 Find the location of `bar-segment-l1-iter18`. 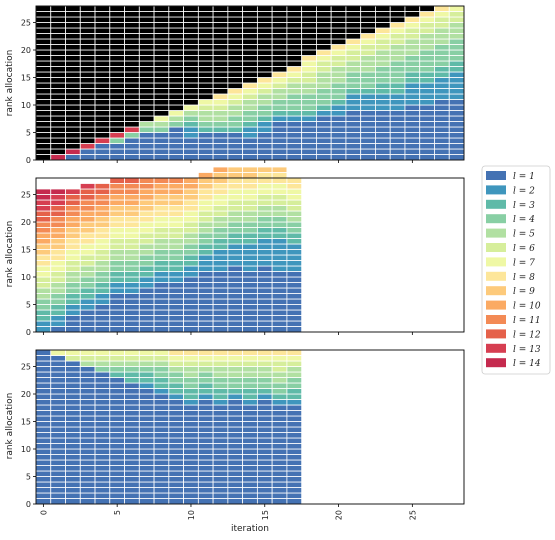

bar-segment-l1-iter18 is located at coordinates (309, 151).